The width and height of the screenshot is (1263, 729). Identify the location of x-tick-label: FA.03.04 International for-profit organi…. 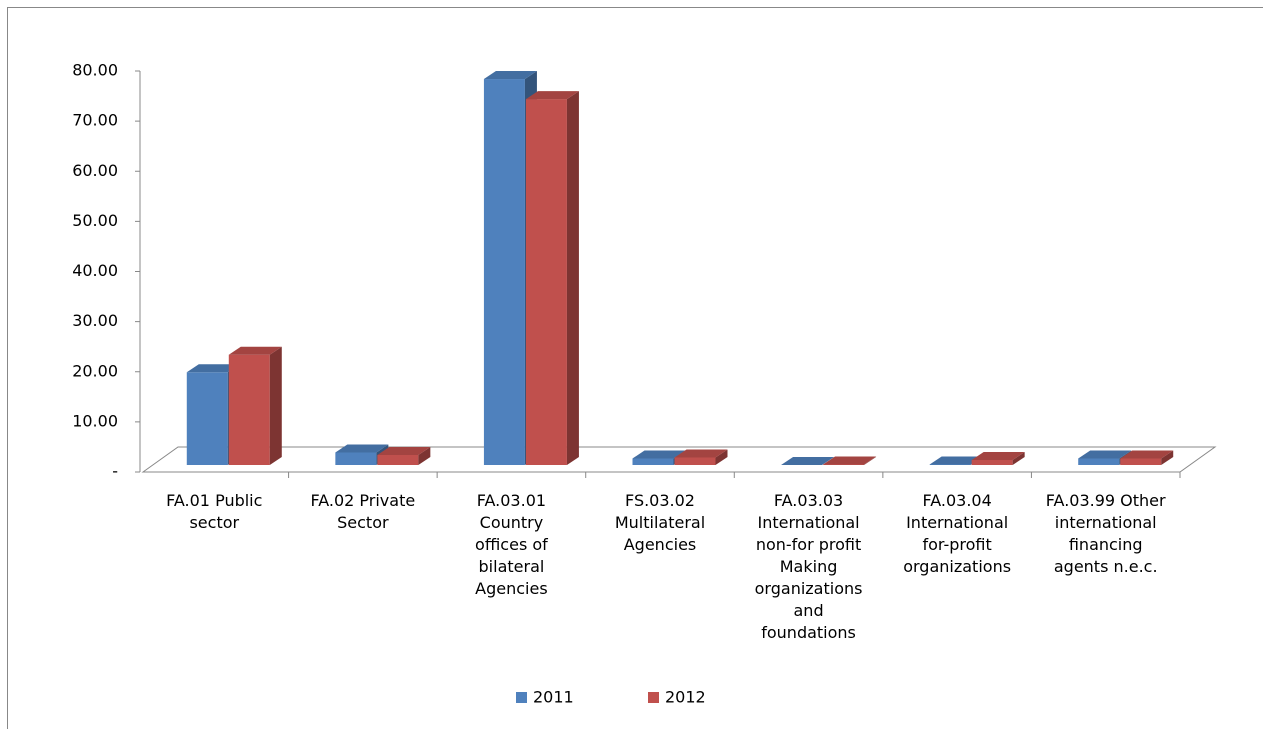
(957, 533).